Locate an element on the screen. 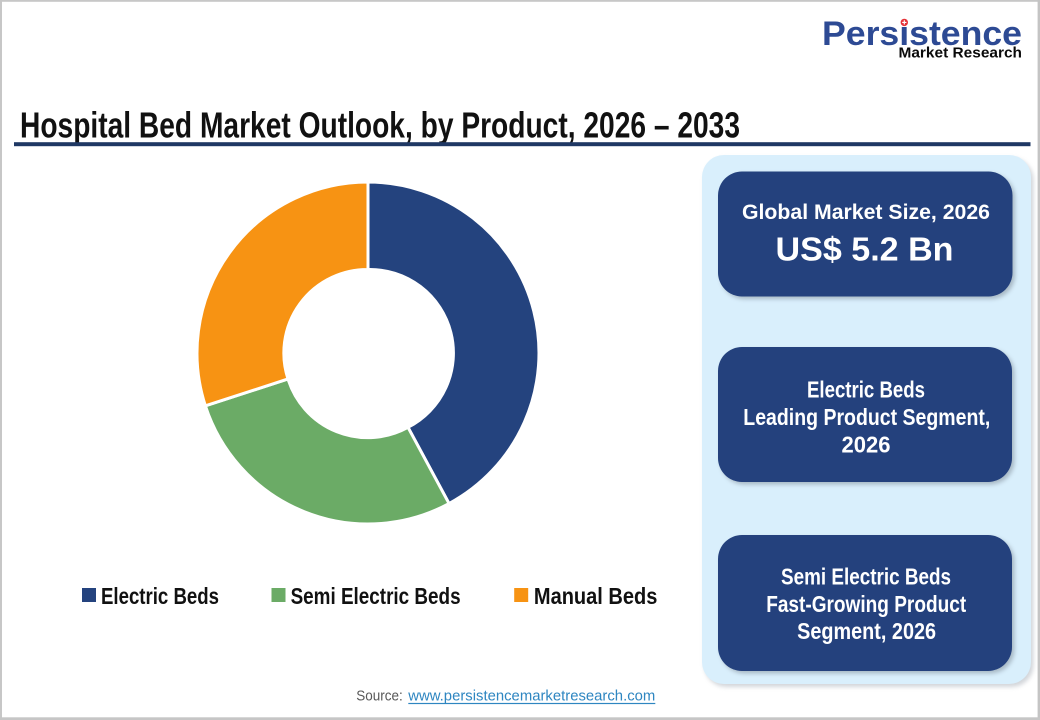  svg-text: 2026 is located at coordinates (866, 444).